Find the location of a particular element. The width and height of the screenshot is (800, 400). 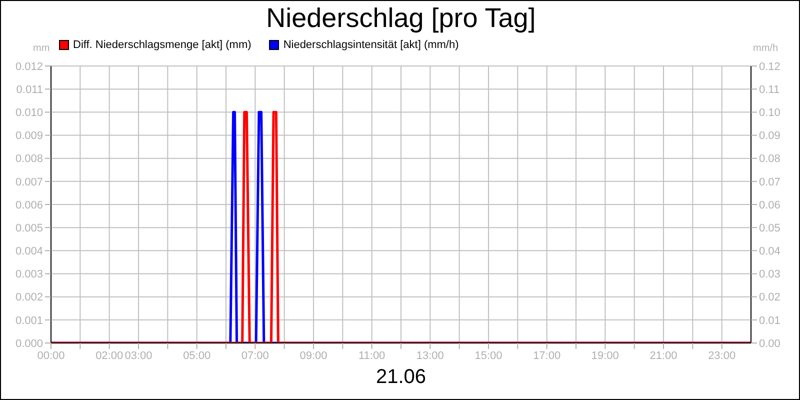

y-tick-label: 0.000 is located at coordinates (29, 344).